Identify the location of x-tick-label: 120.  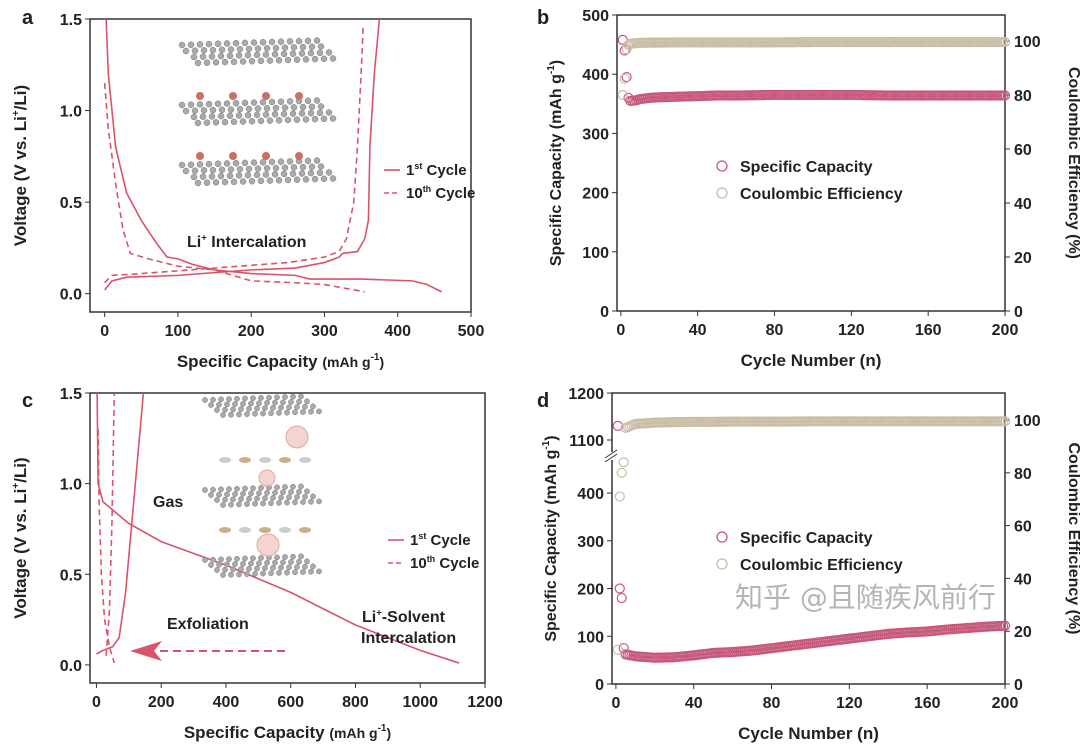
(849, 703).